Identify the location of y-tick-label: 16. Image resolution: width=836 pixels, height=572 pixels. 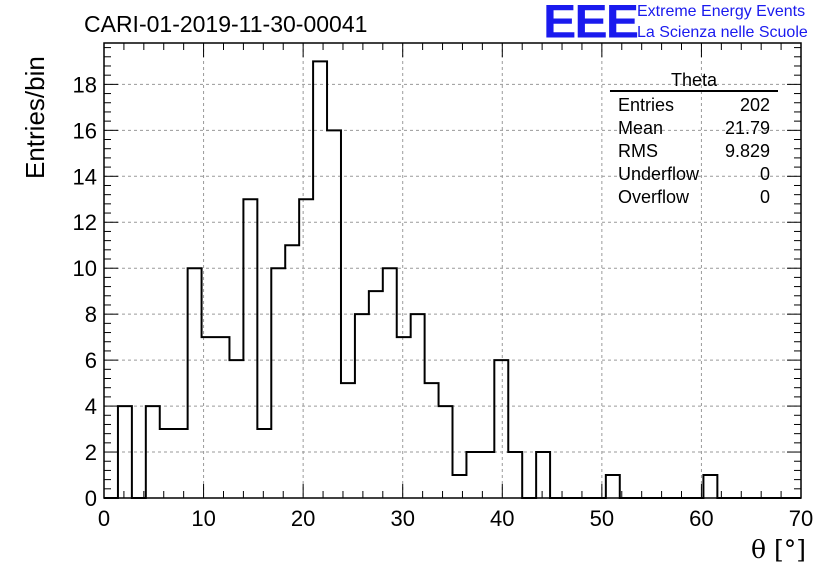
(85, 130).